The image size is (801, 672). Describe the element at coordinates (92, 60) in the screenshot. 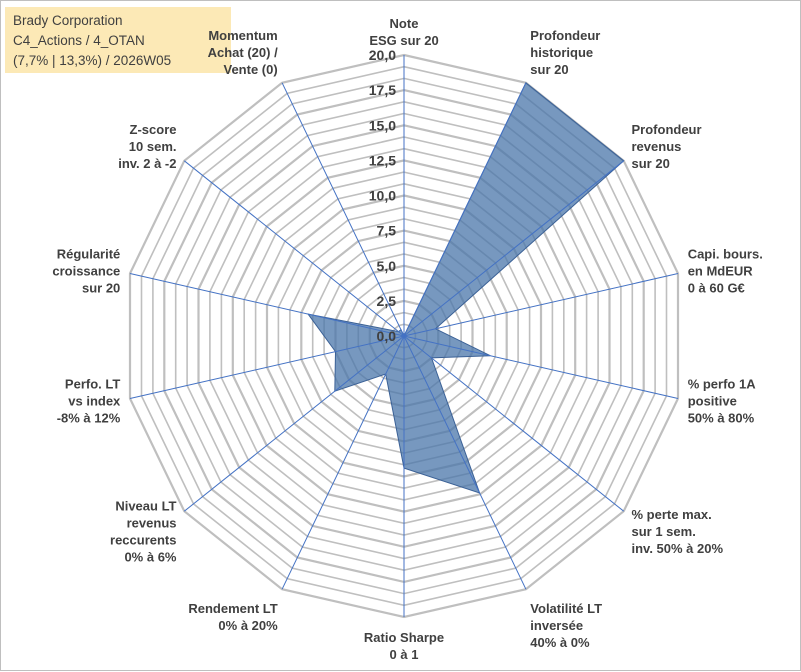

I see `chart-subtitle-line-2: (7,7% | 13,3%) / 2026W05` at that location.